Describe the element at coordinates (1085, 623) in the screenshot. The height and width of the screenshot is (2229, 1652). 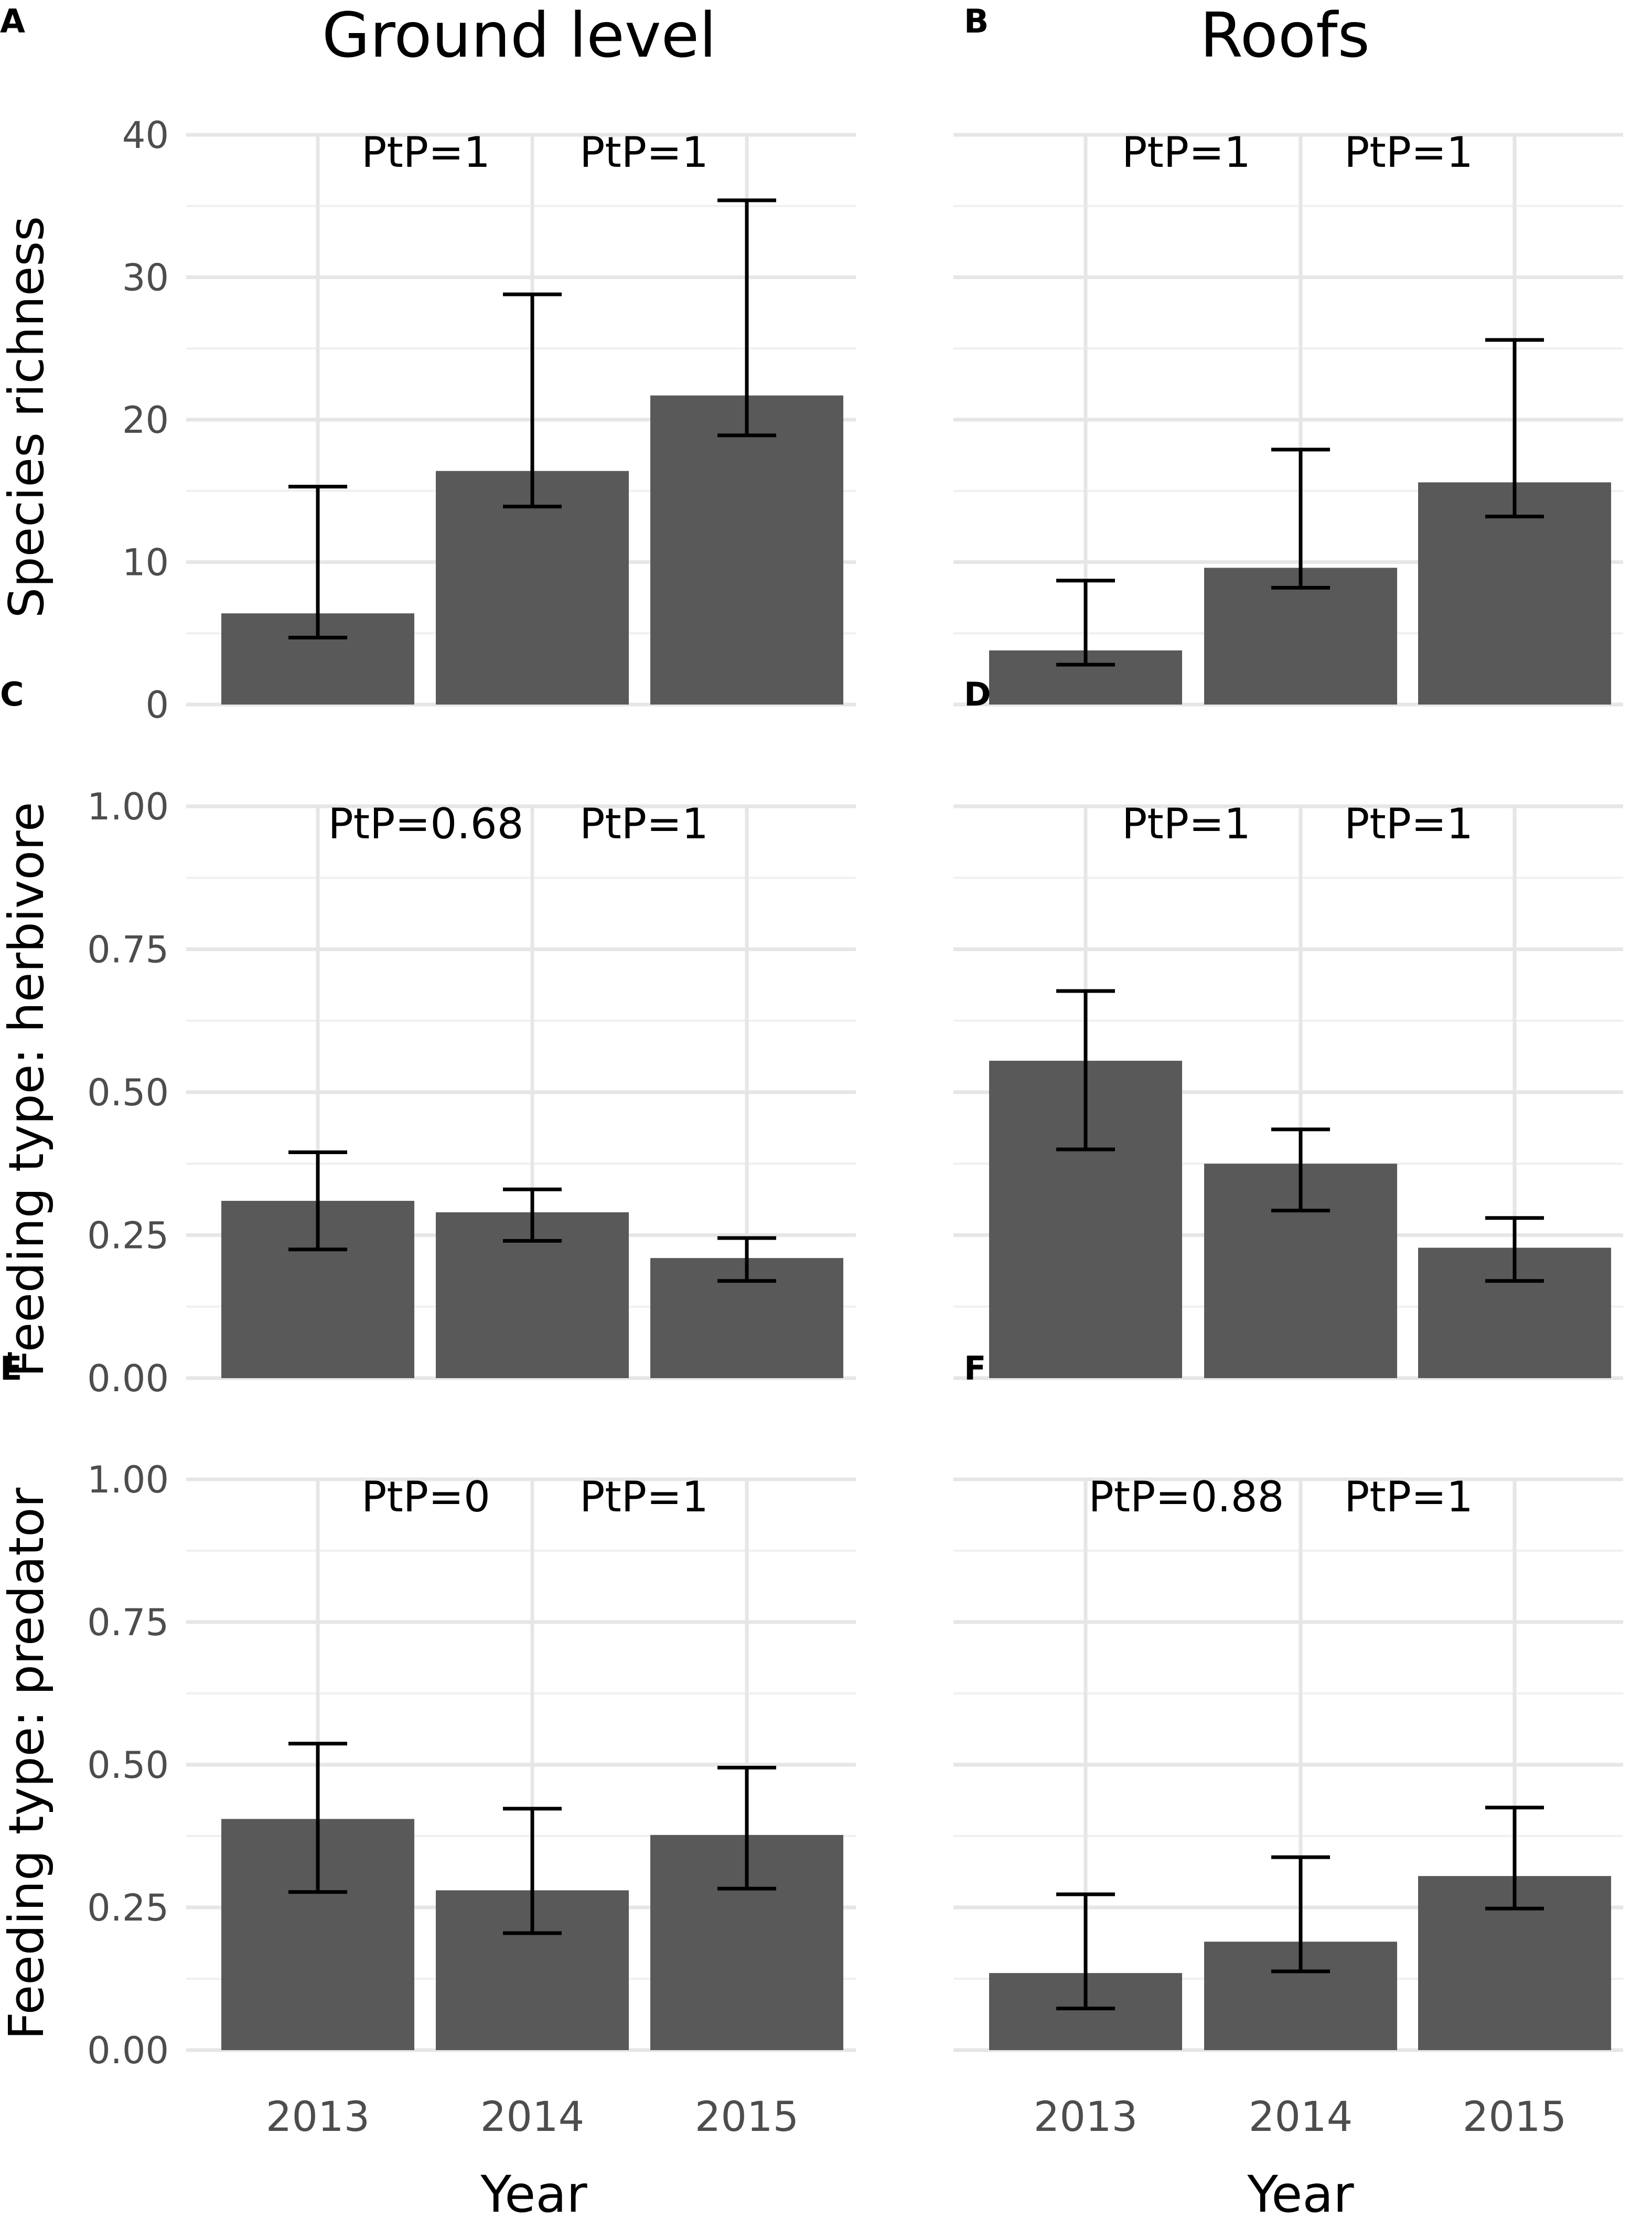
I see `error-bar-B-2013` at that location.